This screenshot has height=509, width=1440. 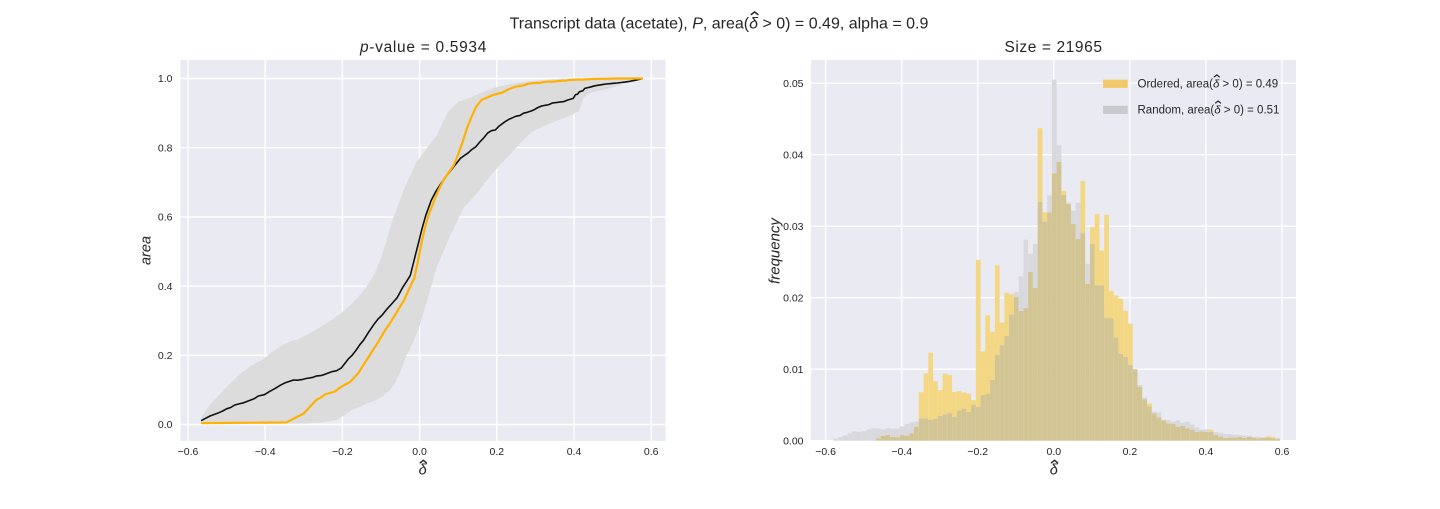 I want to click on svg-text: Ordered, area(δ > 0) = 0.49, so click(x=1208, y=85).